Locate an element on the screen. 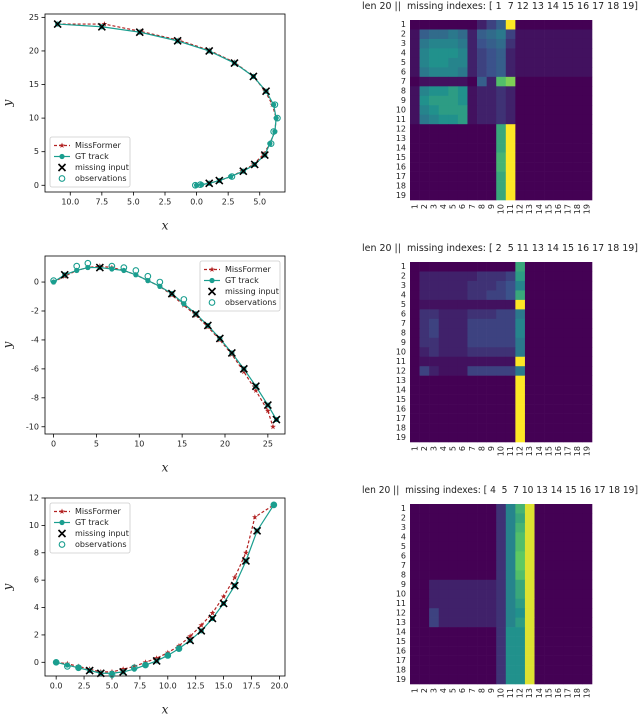 The width and height of the screenshot is (640, 726). x-tick-label: 2 is located at coordinates (424, 690).